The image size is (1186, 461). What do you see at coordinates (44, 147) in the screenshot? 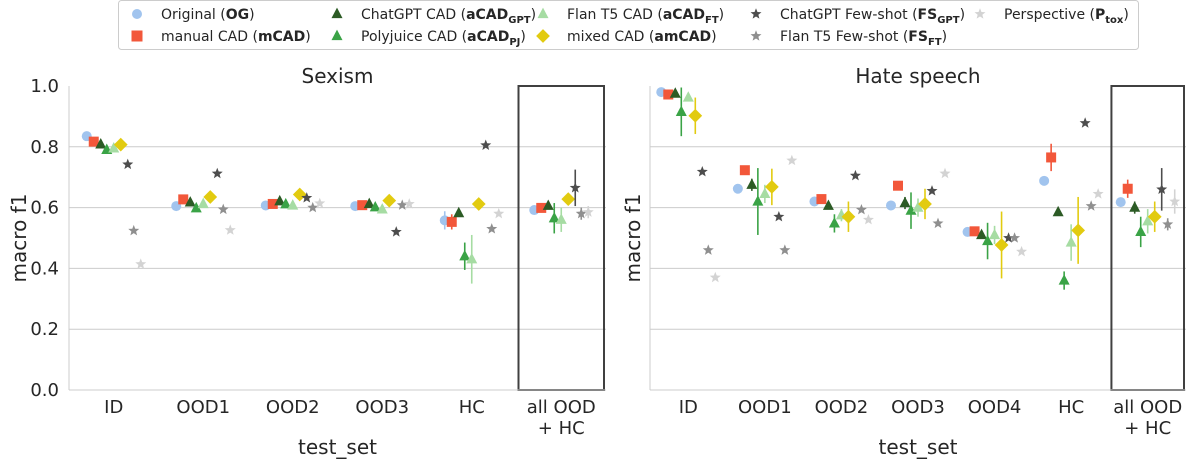
I see `y-tick-label: 0.8` at bounding box center [44, 147].